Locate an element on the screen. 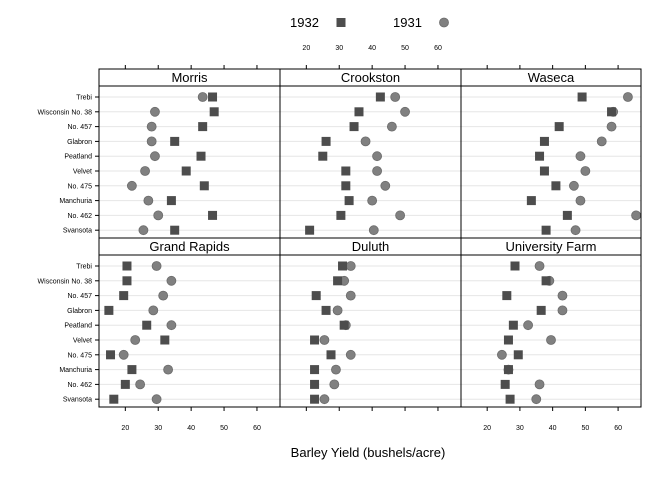 The width and height of the screenshot is (672, 480). point-1932-grand-rapids-velvet is located at coordinates (165, 340).